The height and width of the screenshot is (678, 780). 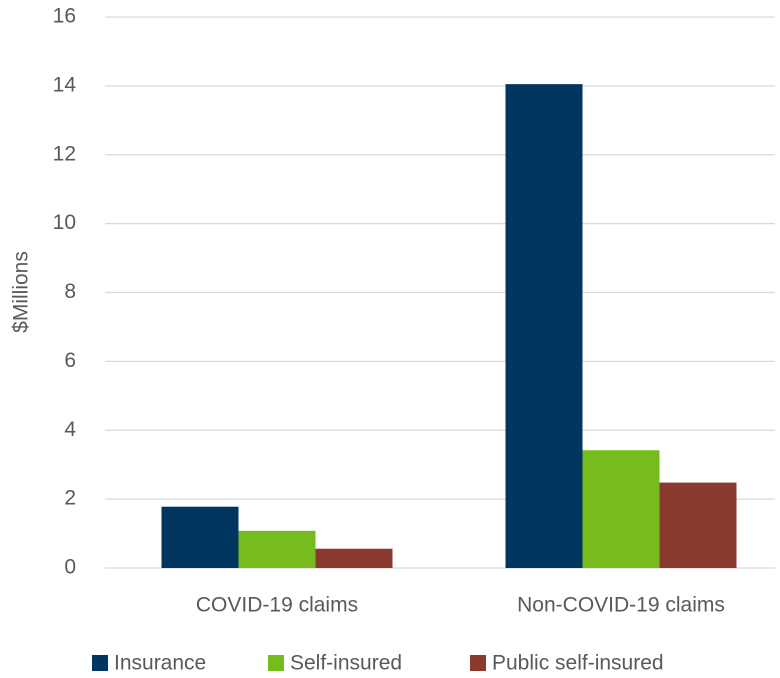 I want to click on legend-label: Public self-insured, so click(x=578, y=663).